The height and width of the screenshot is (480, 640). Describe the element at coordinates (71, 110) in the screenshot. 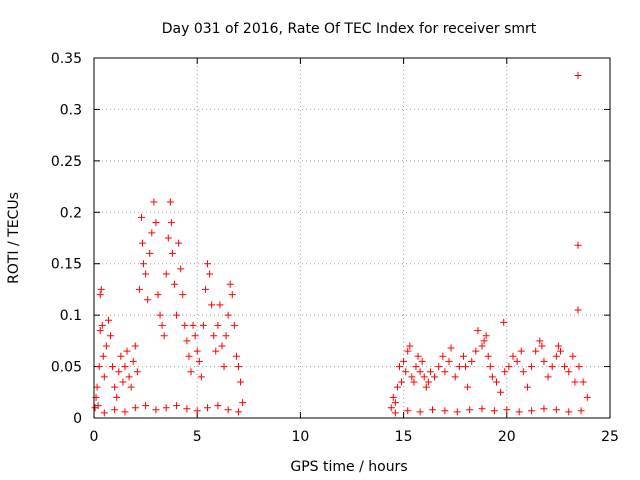

I see `y-tick-label: 0.3` at that location.